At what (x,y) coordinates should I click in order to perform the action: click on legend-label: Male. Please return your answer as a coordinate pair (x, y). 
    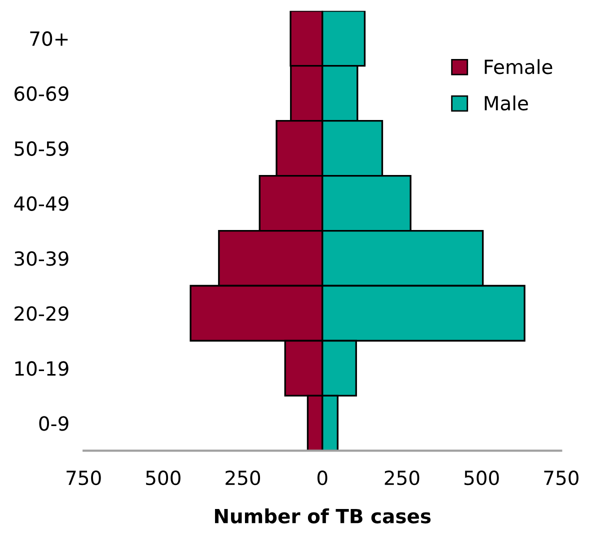
    Looking at the image, I should click on (506, 103).